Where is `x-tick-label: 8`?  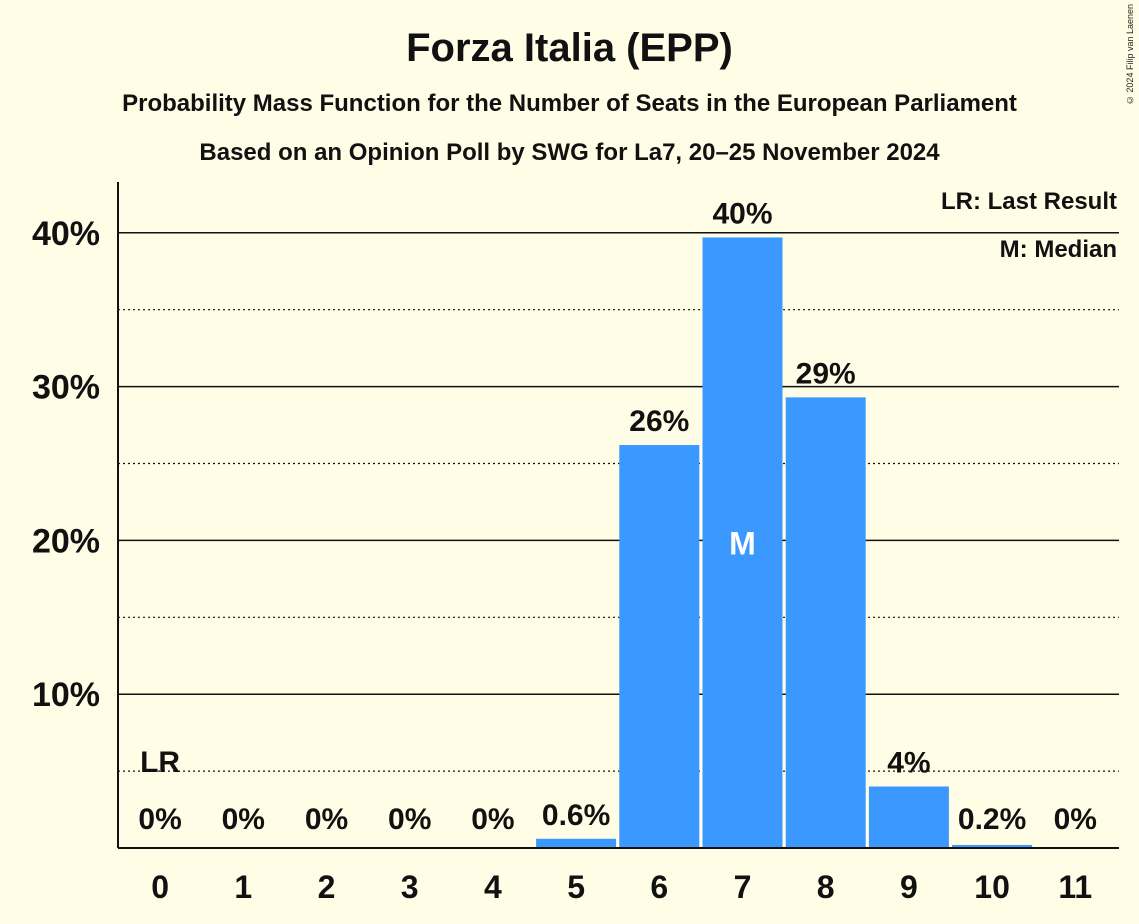
x-tick-label: 8 is located at coordinates (826, 887).